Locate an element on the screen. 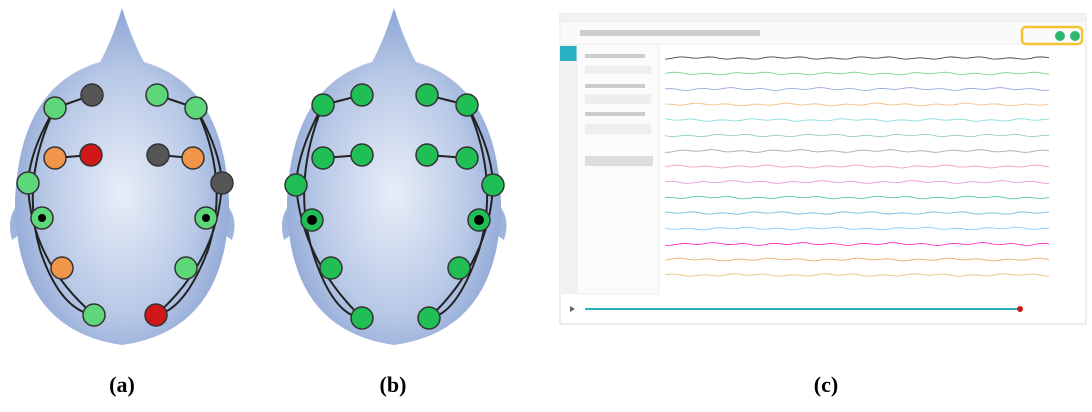  panel-button is located at coordinates (619, 161).